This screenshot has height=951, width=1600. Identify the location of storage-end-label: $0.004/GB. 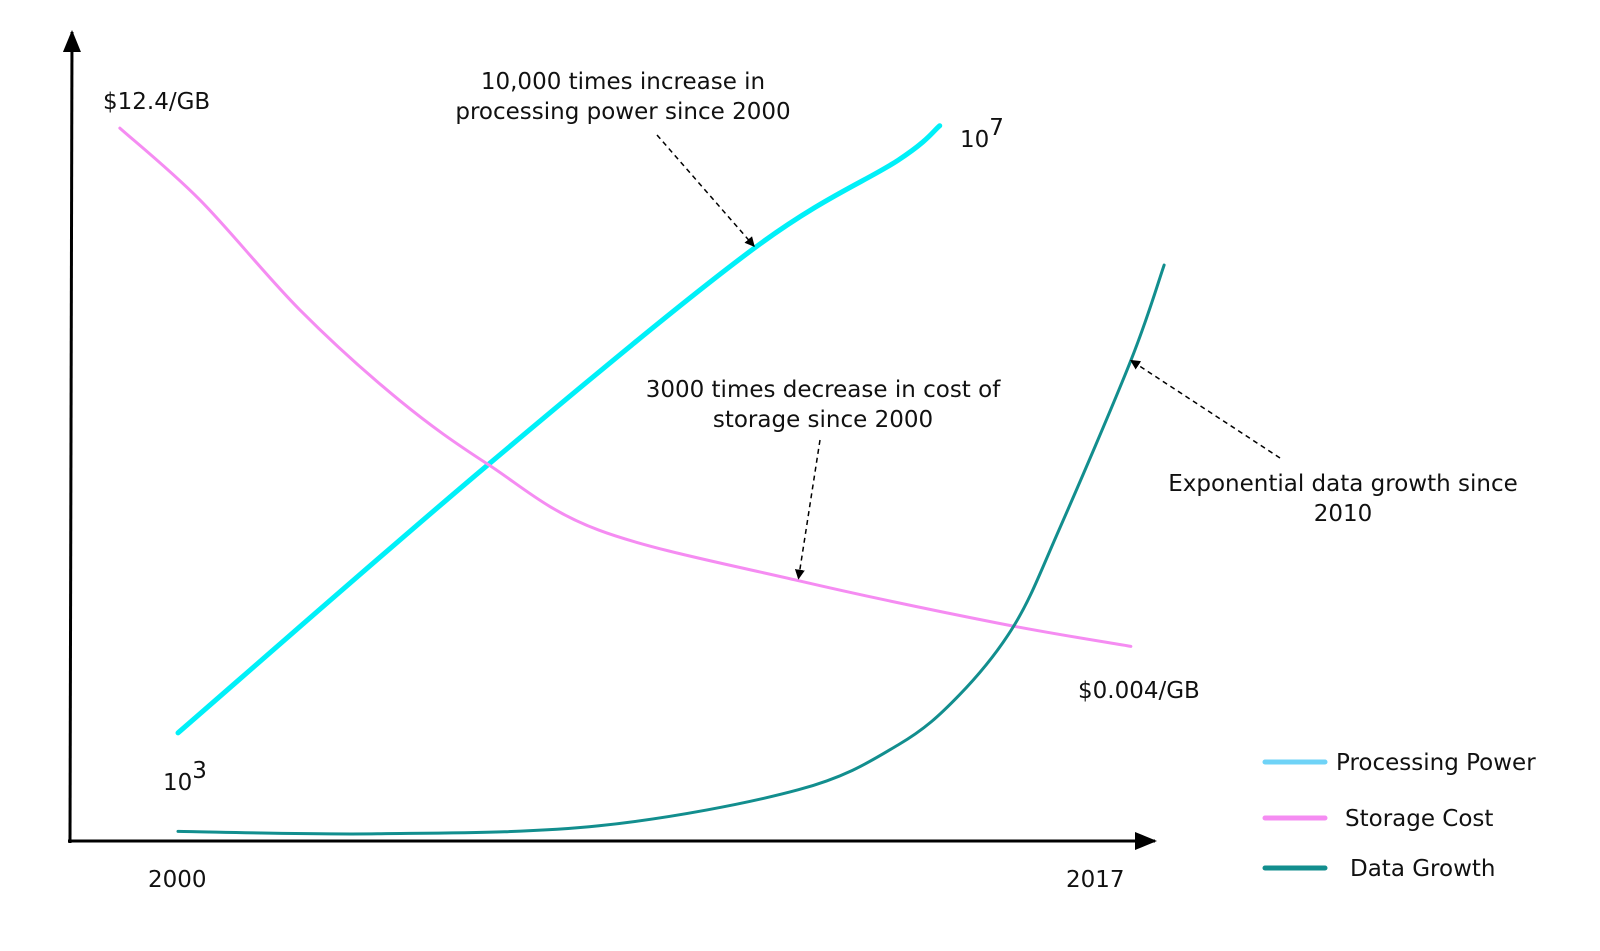
(1139, 691).